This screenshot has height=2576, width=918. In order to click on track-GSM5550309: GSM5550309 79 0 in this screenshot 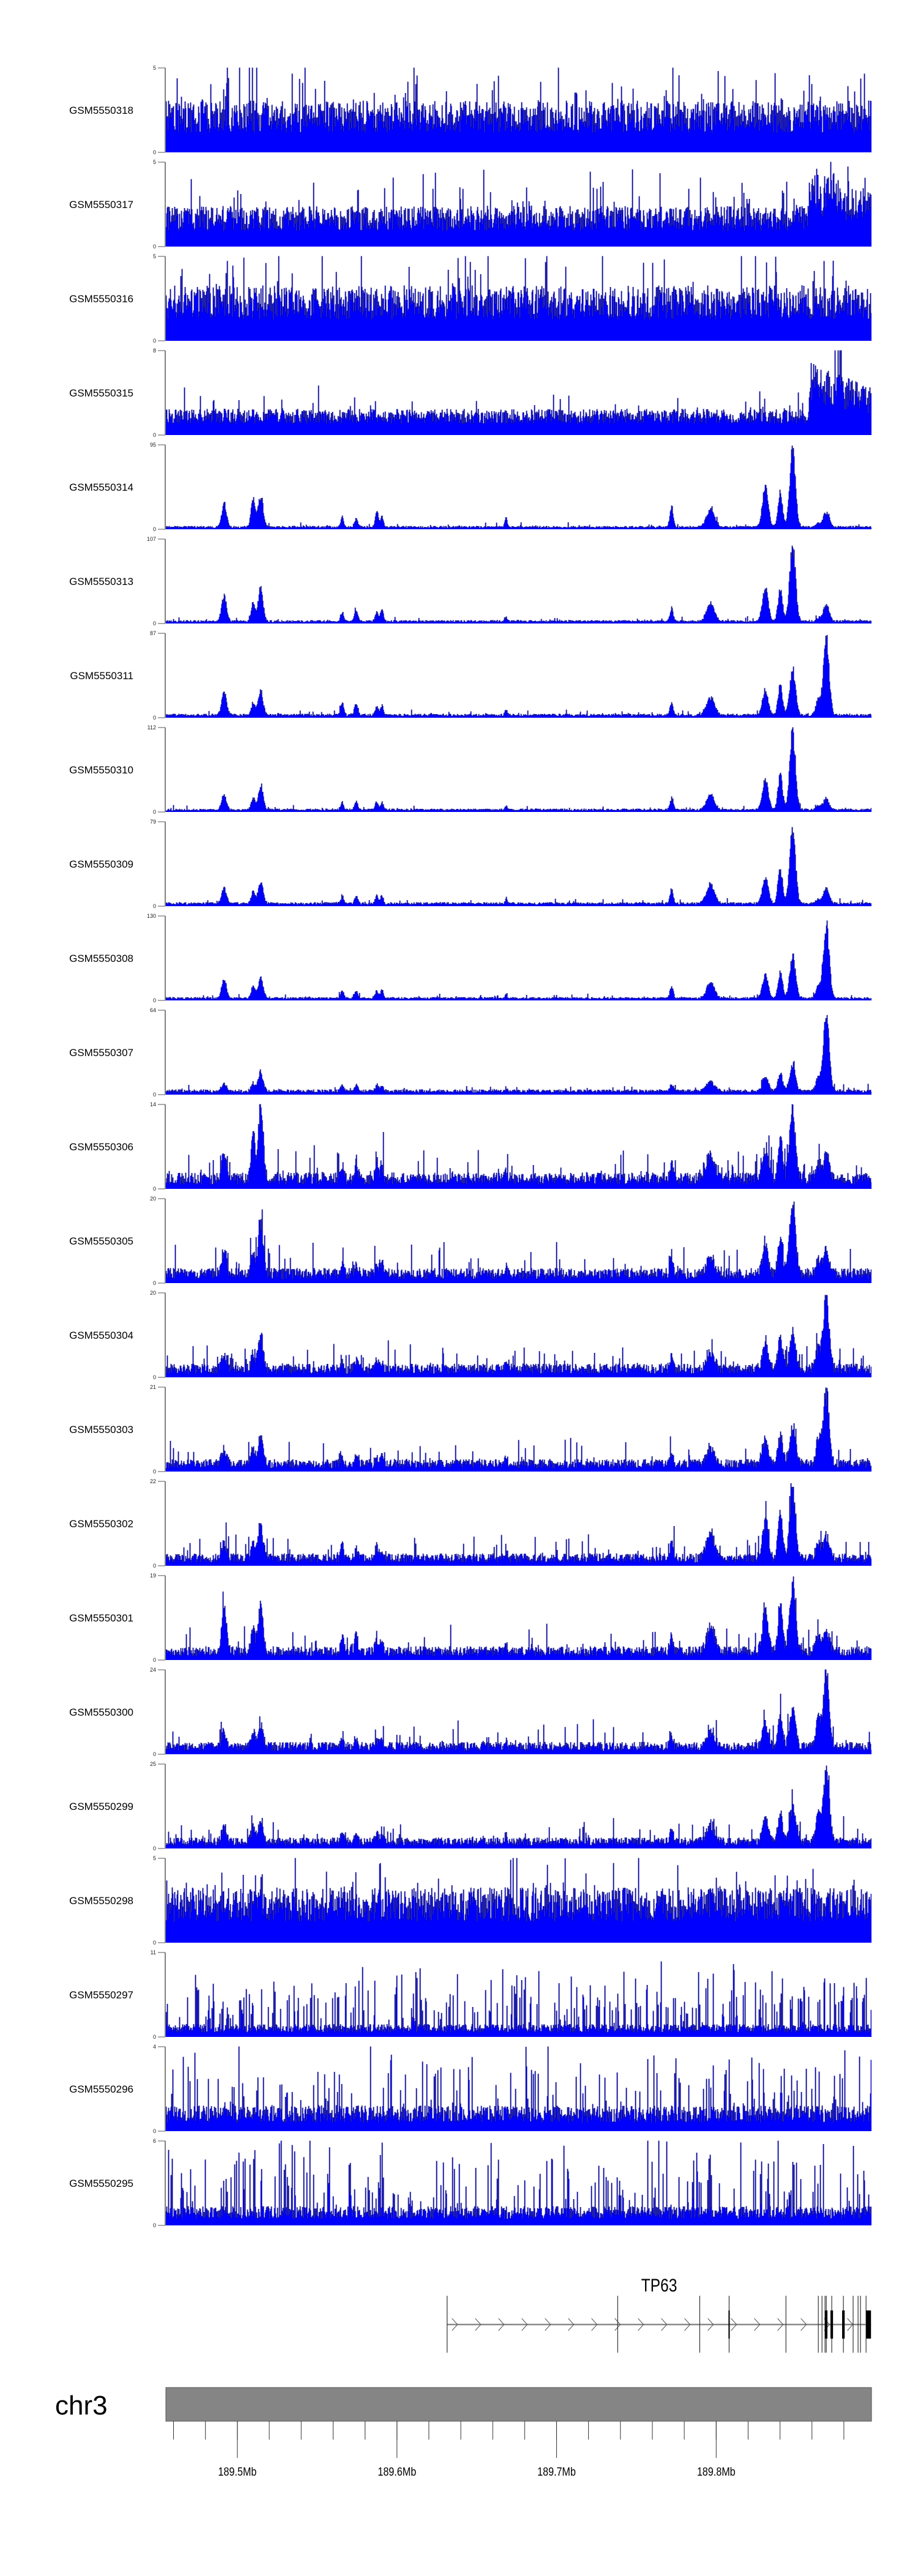, I will do `click(470, 864)`.